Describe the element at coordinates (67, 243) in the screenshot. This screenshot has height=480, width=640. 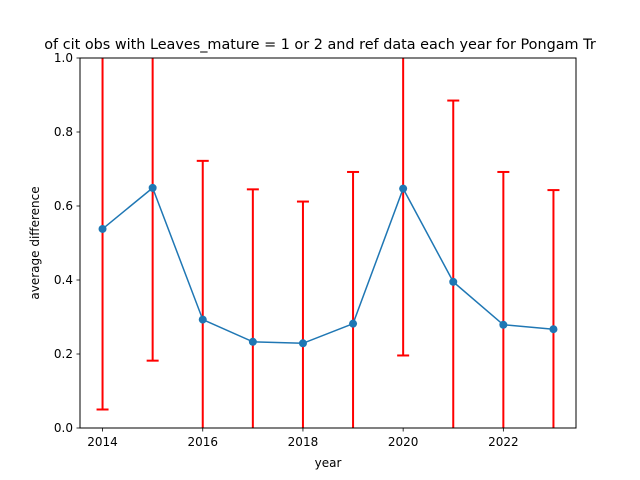
I see `y-axis-ticks: 0.0 0.2 0.4 0.6 0.8 1.0` at that location.